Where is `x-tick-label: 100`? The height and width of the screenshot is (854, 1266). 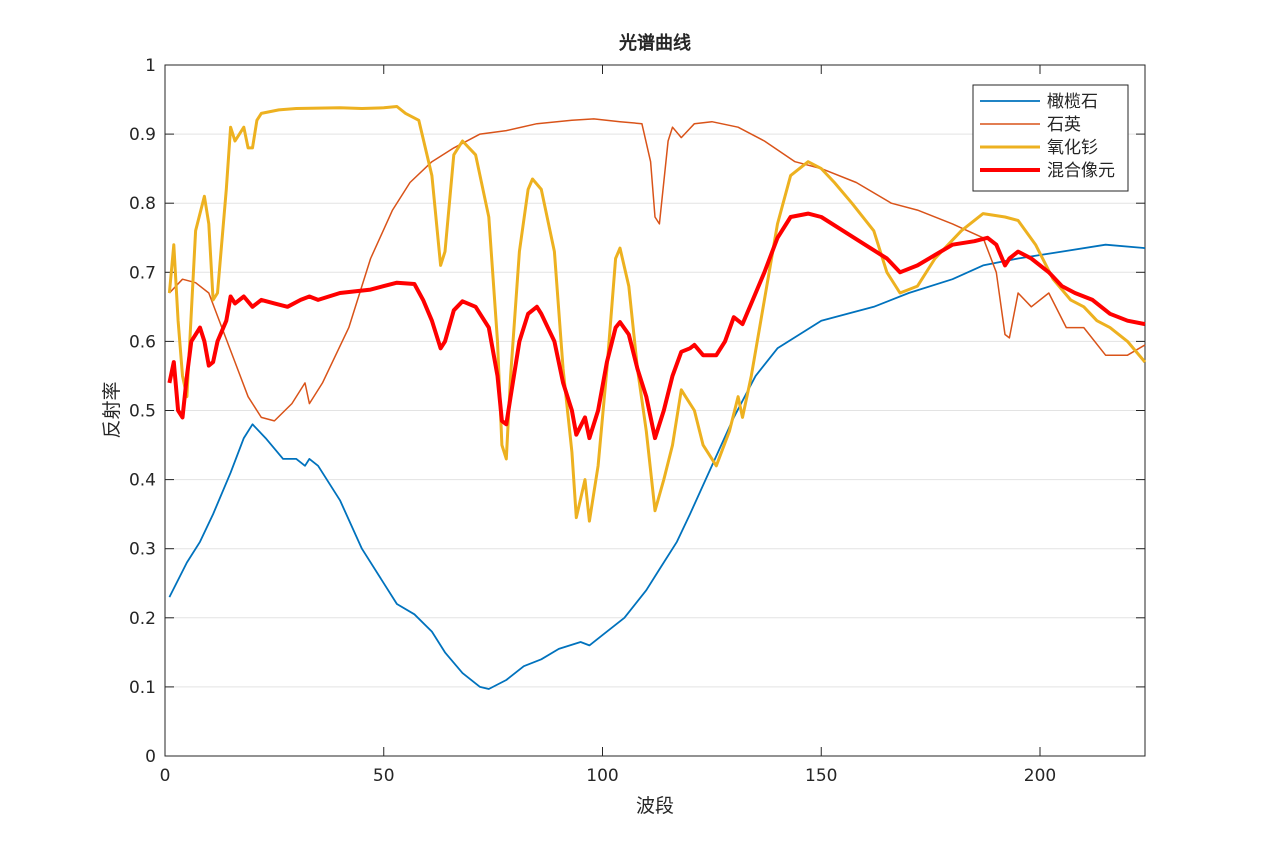
x-tick-label: 100 is located at coordinates (602, 776).